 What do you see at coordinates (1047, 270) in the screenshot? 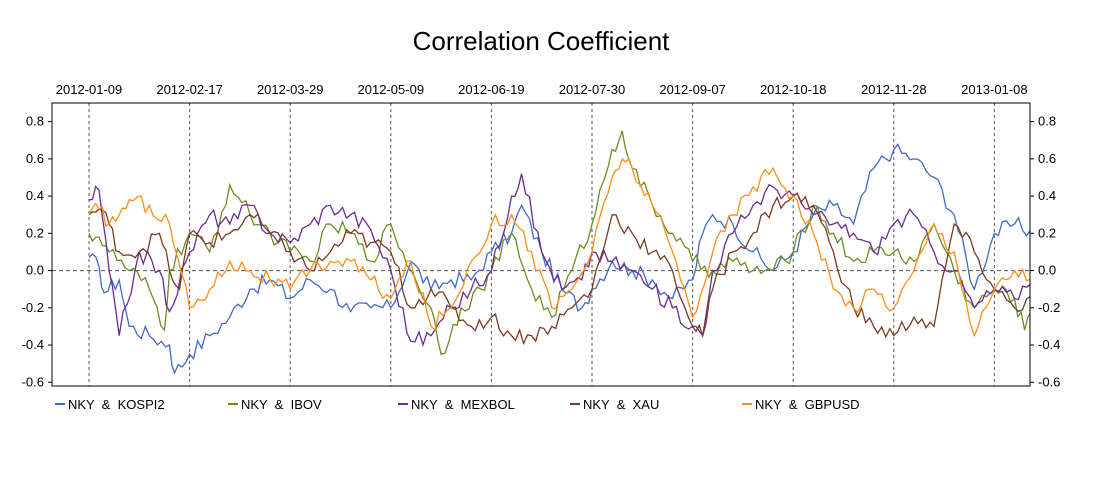
I see `y-tick-label-right: 0.0` at bounding box center [1047, 270].